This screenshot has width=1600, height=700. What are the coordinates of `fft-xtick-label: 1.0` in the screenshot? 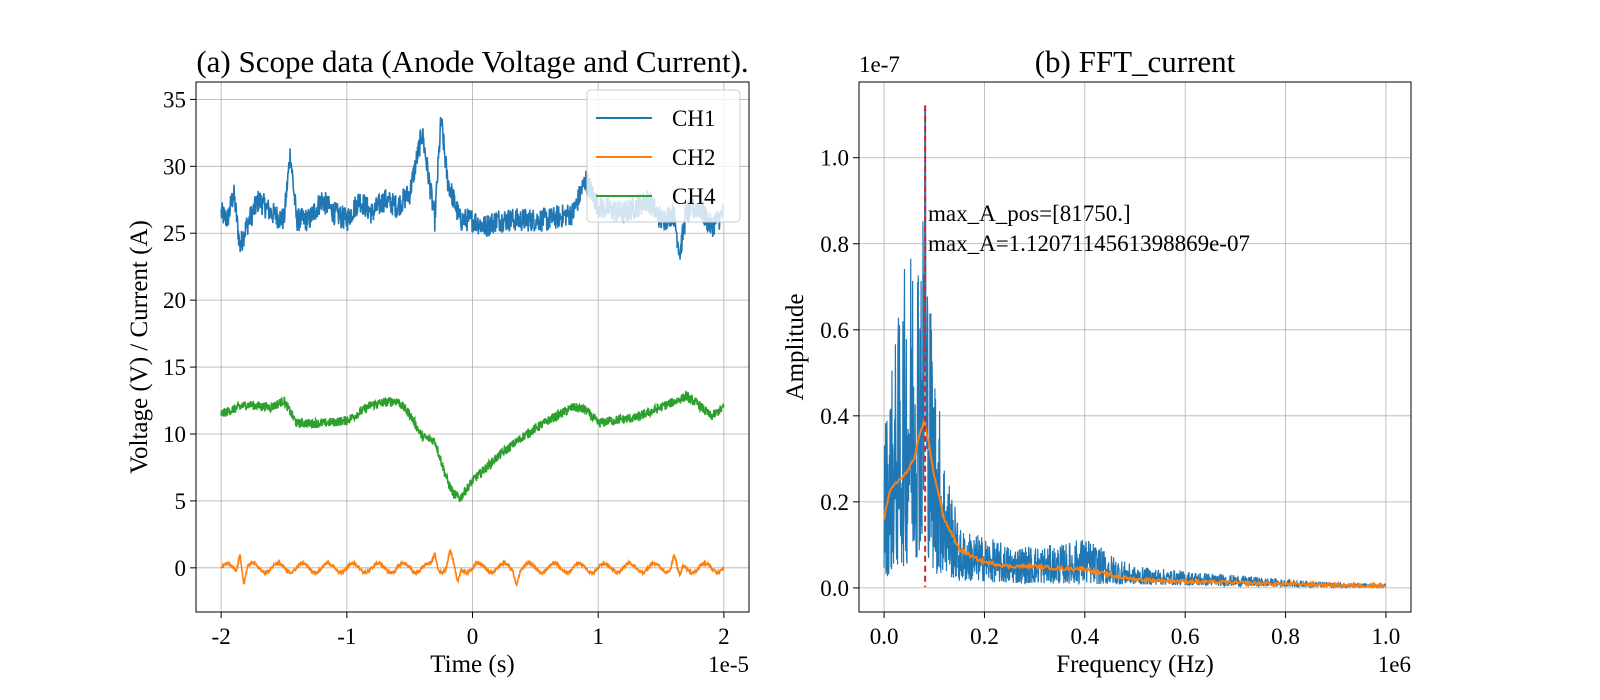 It's located at (1386, 636).